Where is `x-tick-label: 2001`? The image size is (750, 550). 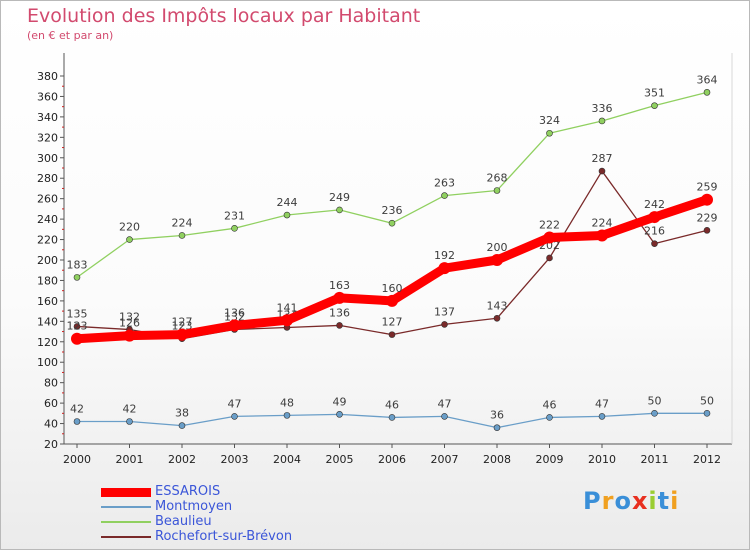 x-tick-label: 2001 is located at coordinates (130, 459).